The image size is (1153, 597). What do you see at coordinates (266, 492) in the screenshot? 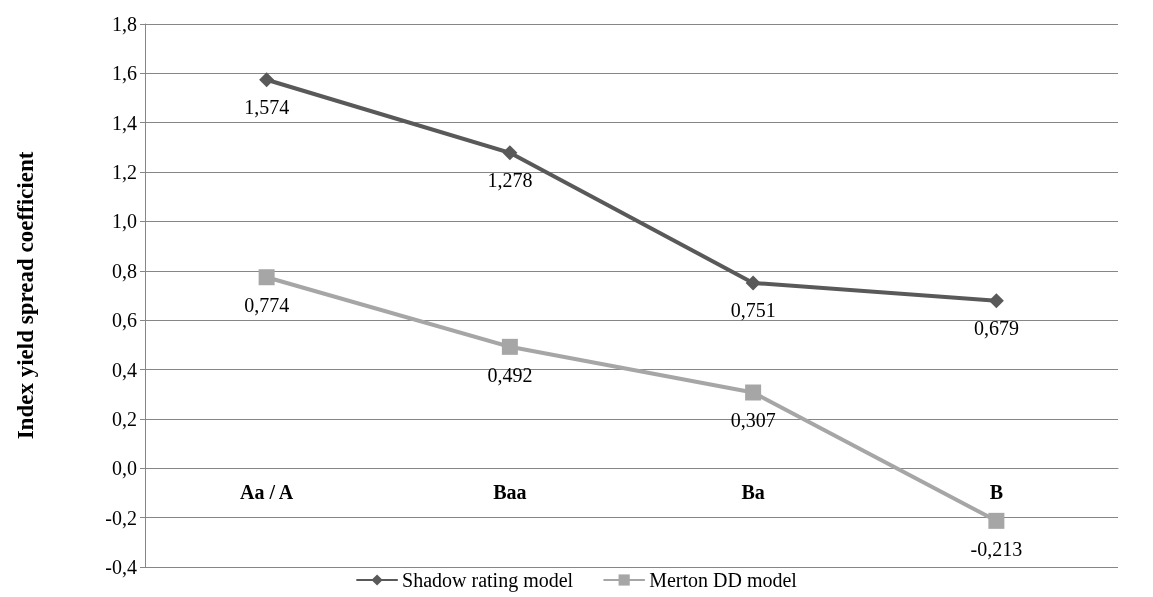
I see `x-tick-label: Aa / A` at bounding box center [266, 492].